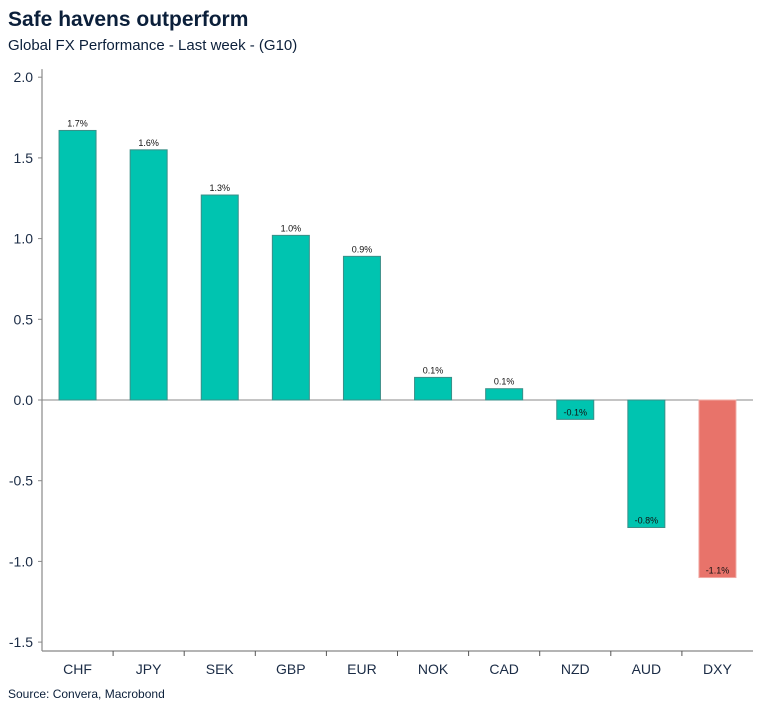 The image size is (769, 713). What do you see at coordinates (24, 400) in the screenshot?
I see `y-tick-label: 0.0` at bounding box center [24, 400].